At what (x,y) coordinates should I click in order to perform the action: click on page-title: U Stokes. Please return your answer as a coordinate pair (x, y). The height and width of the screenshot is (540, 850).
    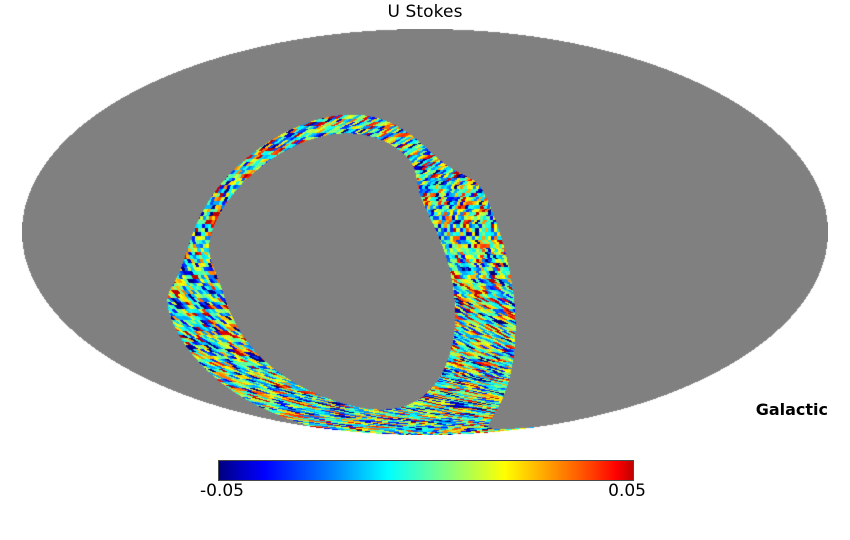
    Looking at the image, I should click on (425, 12).